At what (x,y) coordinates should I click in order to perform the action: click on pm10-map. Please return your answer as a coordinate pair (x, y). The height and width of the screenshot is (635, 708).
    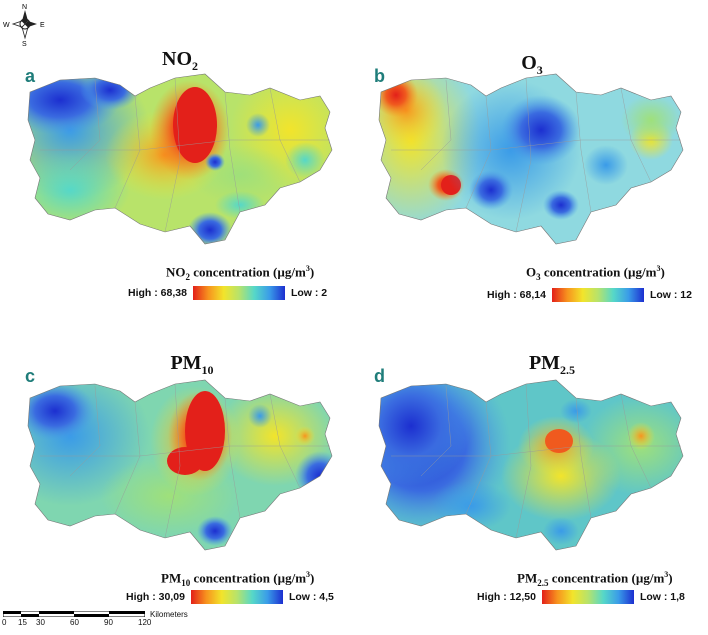
    Looking at the image, I should click on (180, 465).